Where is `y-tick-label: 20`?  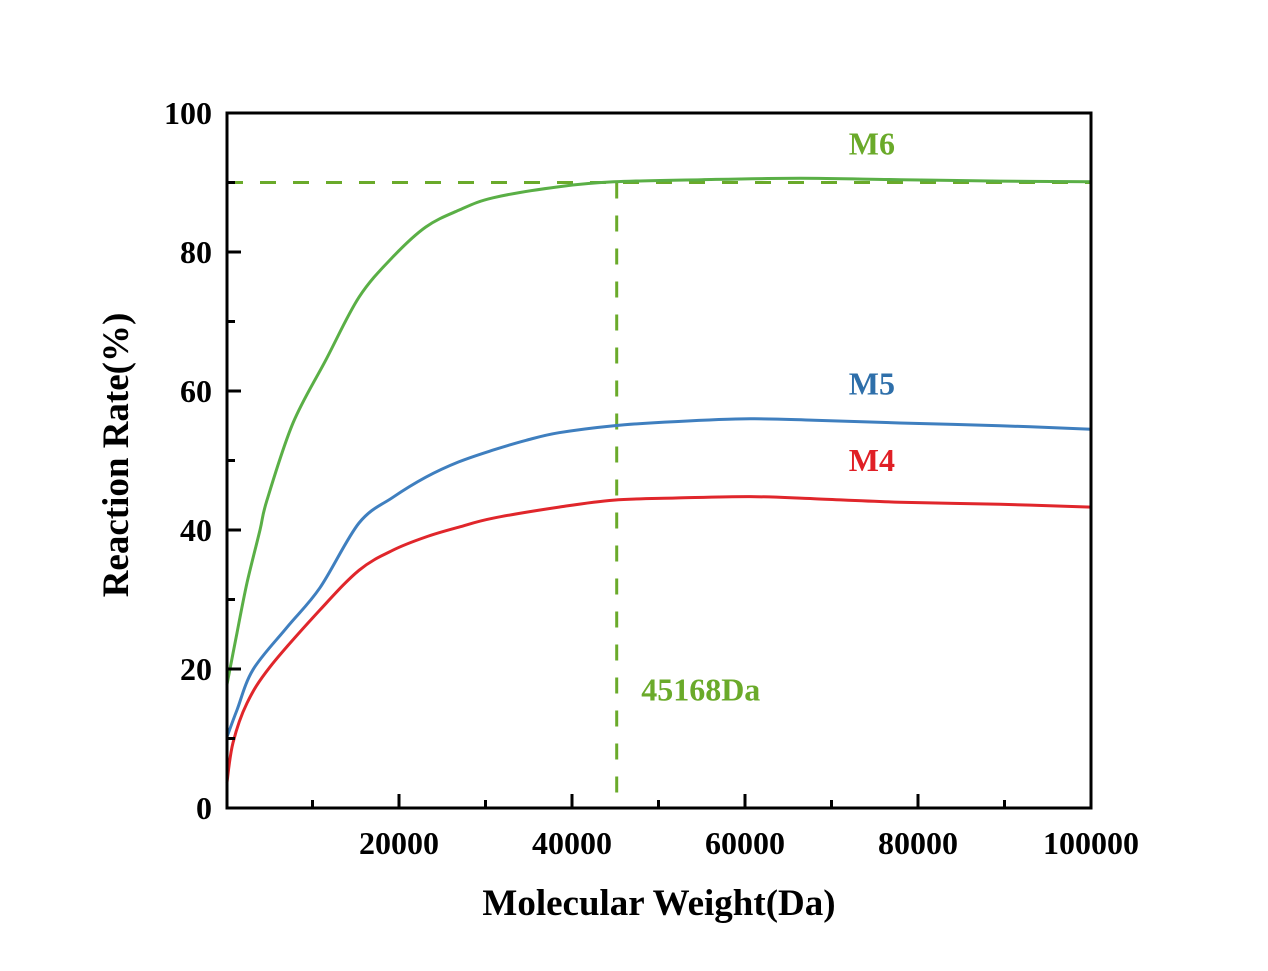
y-tick-label: 20 is located at coordinates (196, 669).